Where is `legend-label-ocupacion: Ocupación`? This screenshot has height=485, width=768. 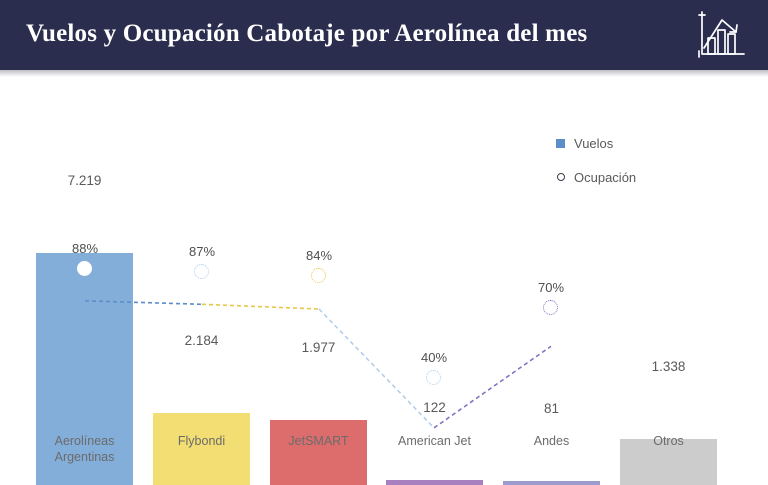 legend-label-ocupacion: Ocupación is located at coordinates (605, 177).